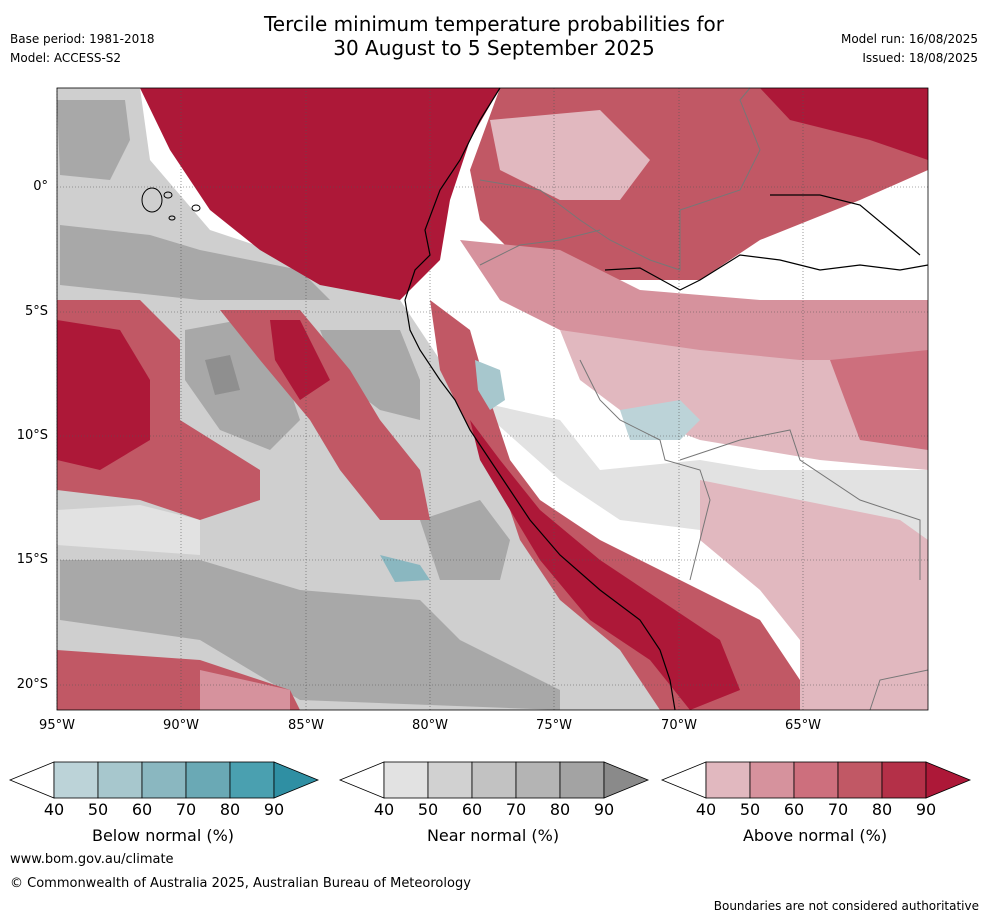 Image resolution: width=988 pixels, height=919 pixels. What do you see at coordinates (98, 809) in the screenshot?
I see `below-colorbar-tick: 50` at bounding box center [98, 809].